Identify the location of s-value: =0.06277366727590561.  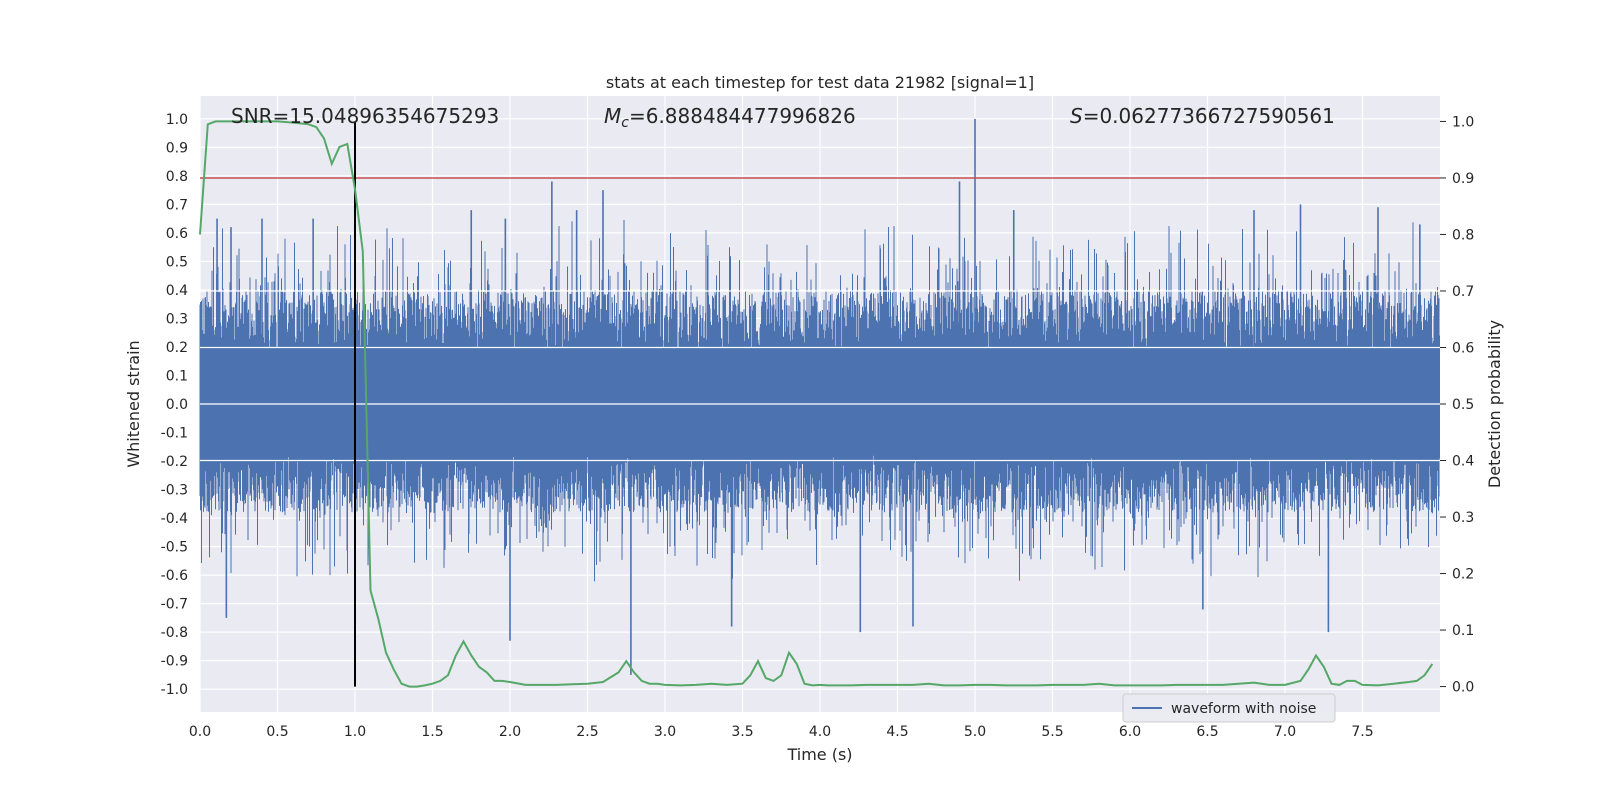
(1209, 116).